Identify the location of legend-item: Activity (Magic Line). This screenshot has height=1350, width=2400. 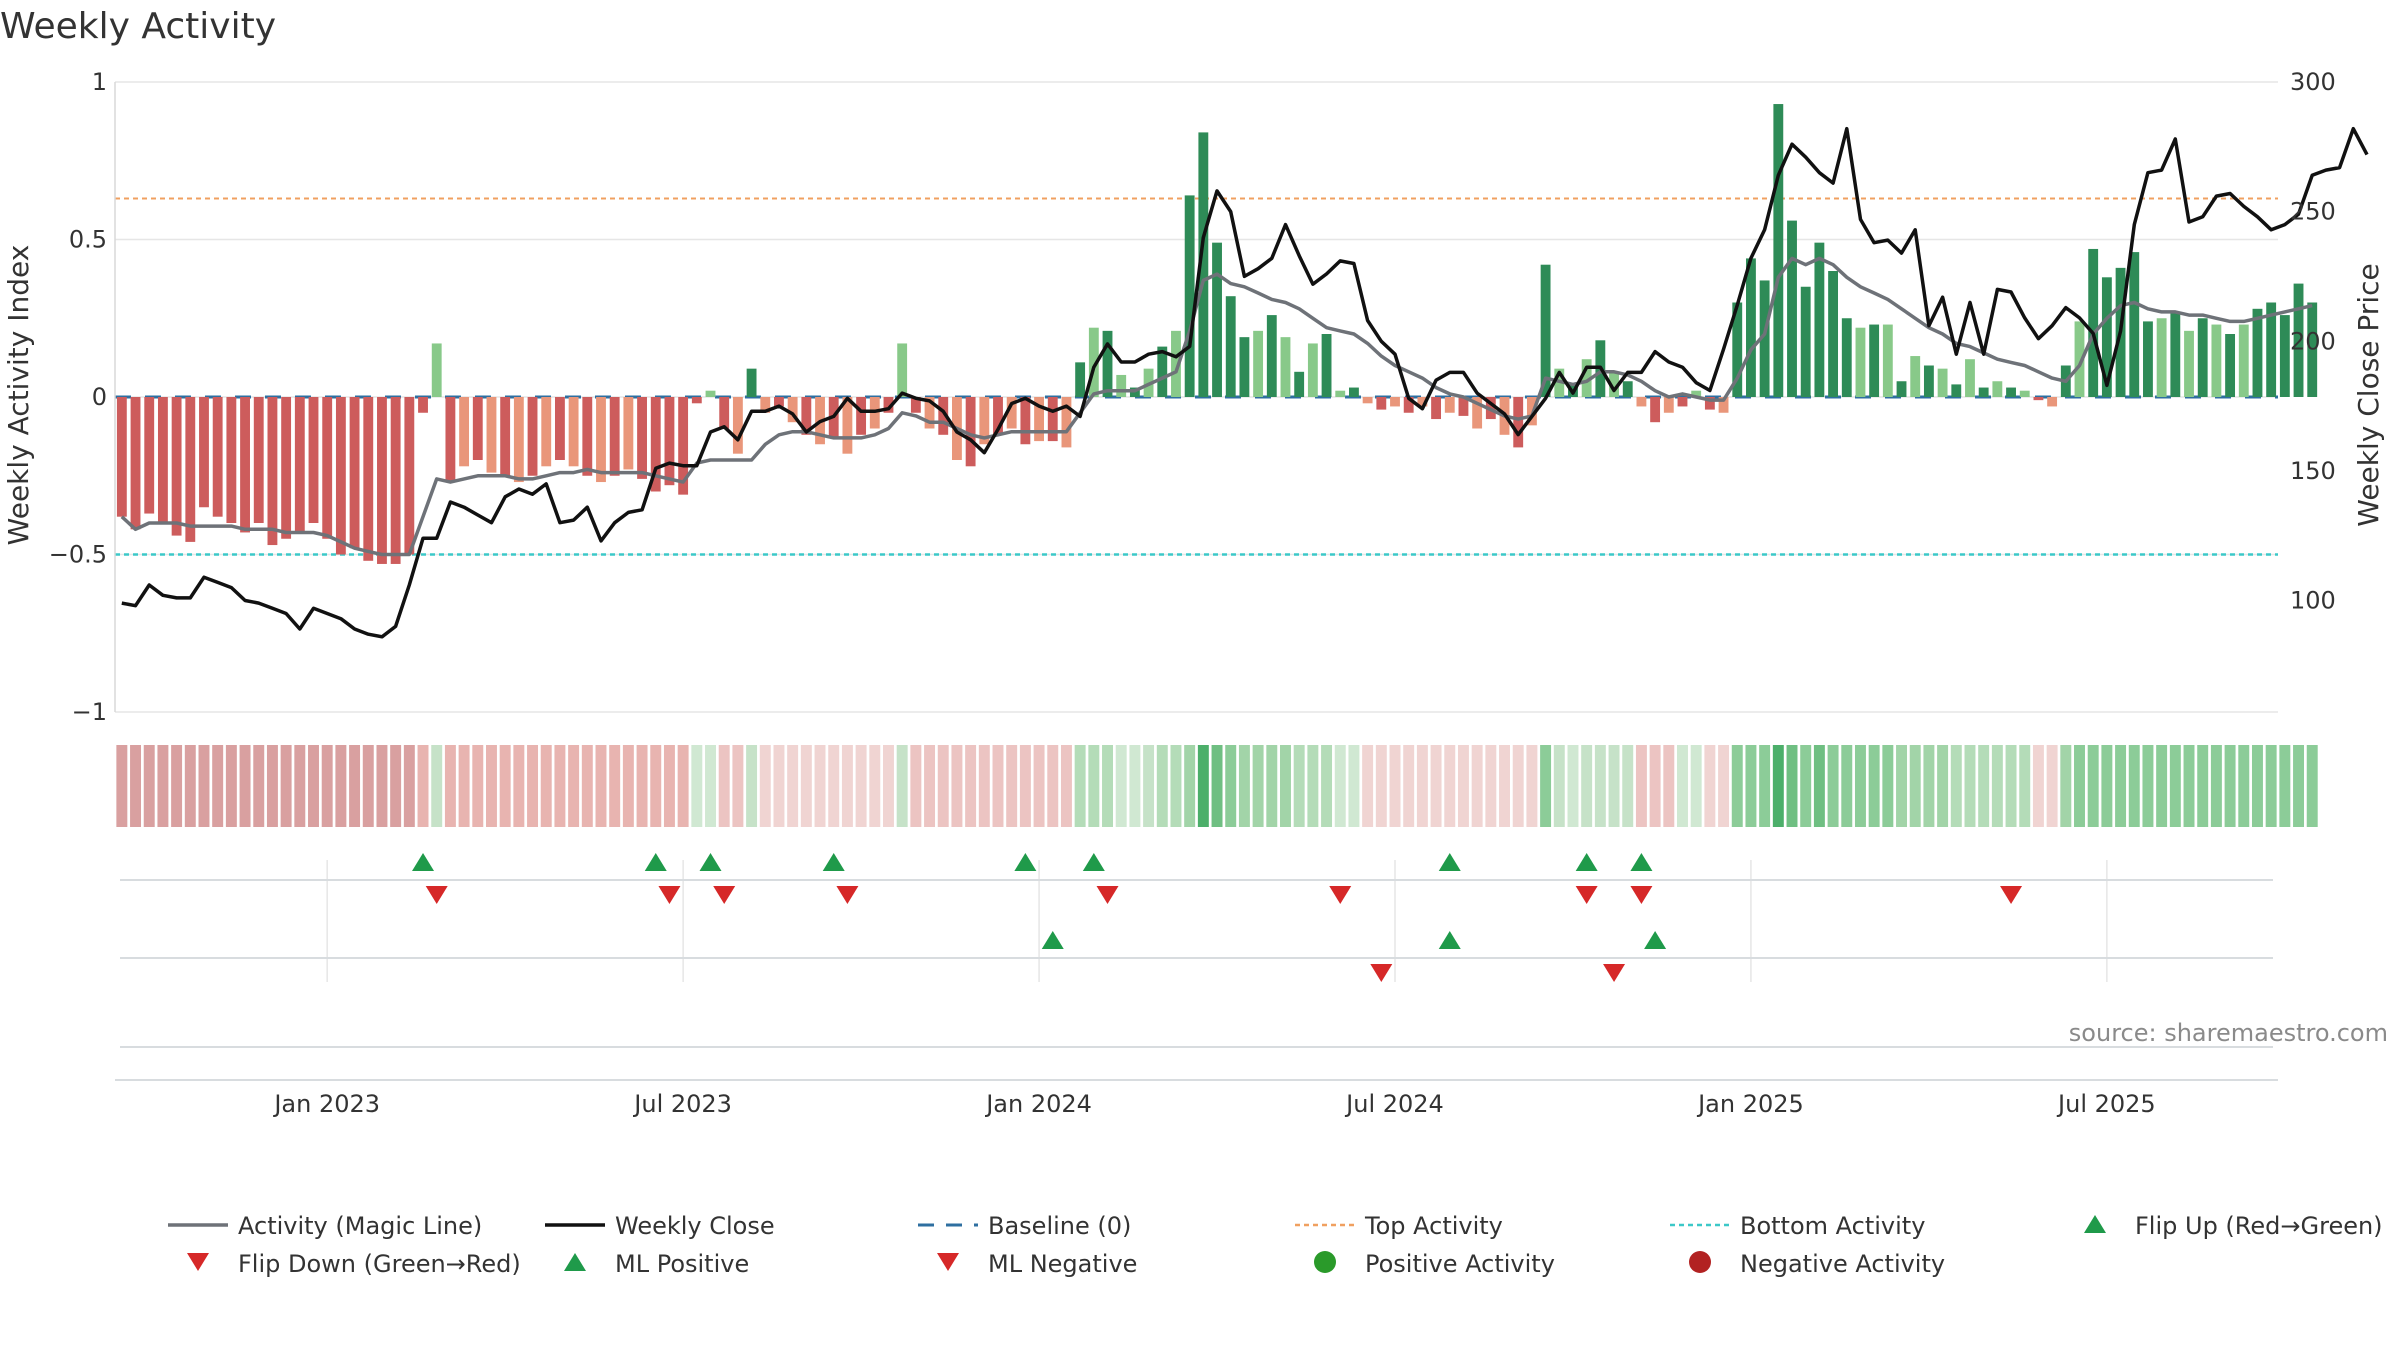
(325, 1226).